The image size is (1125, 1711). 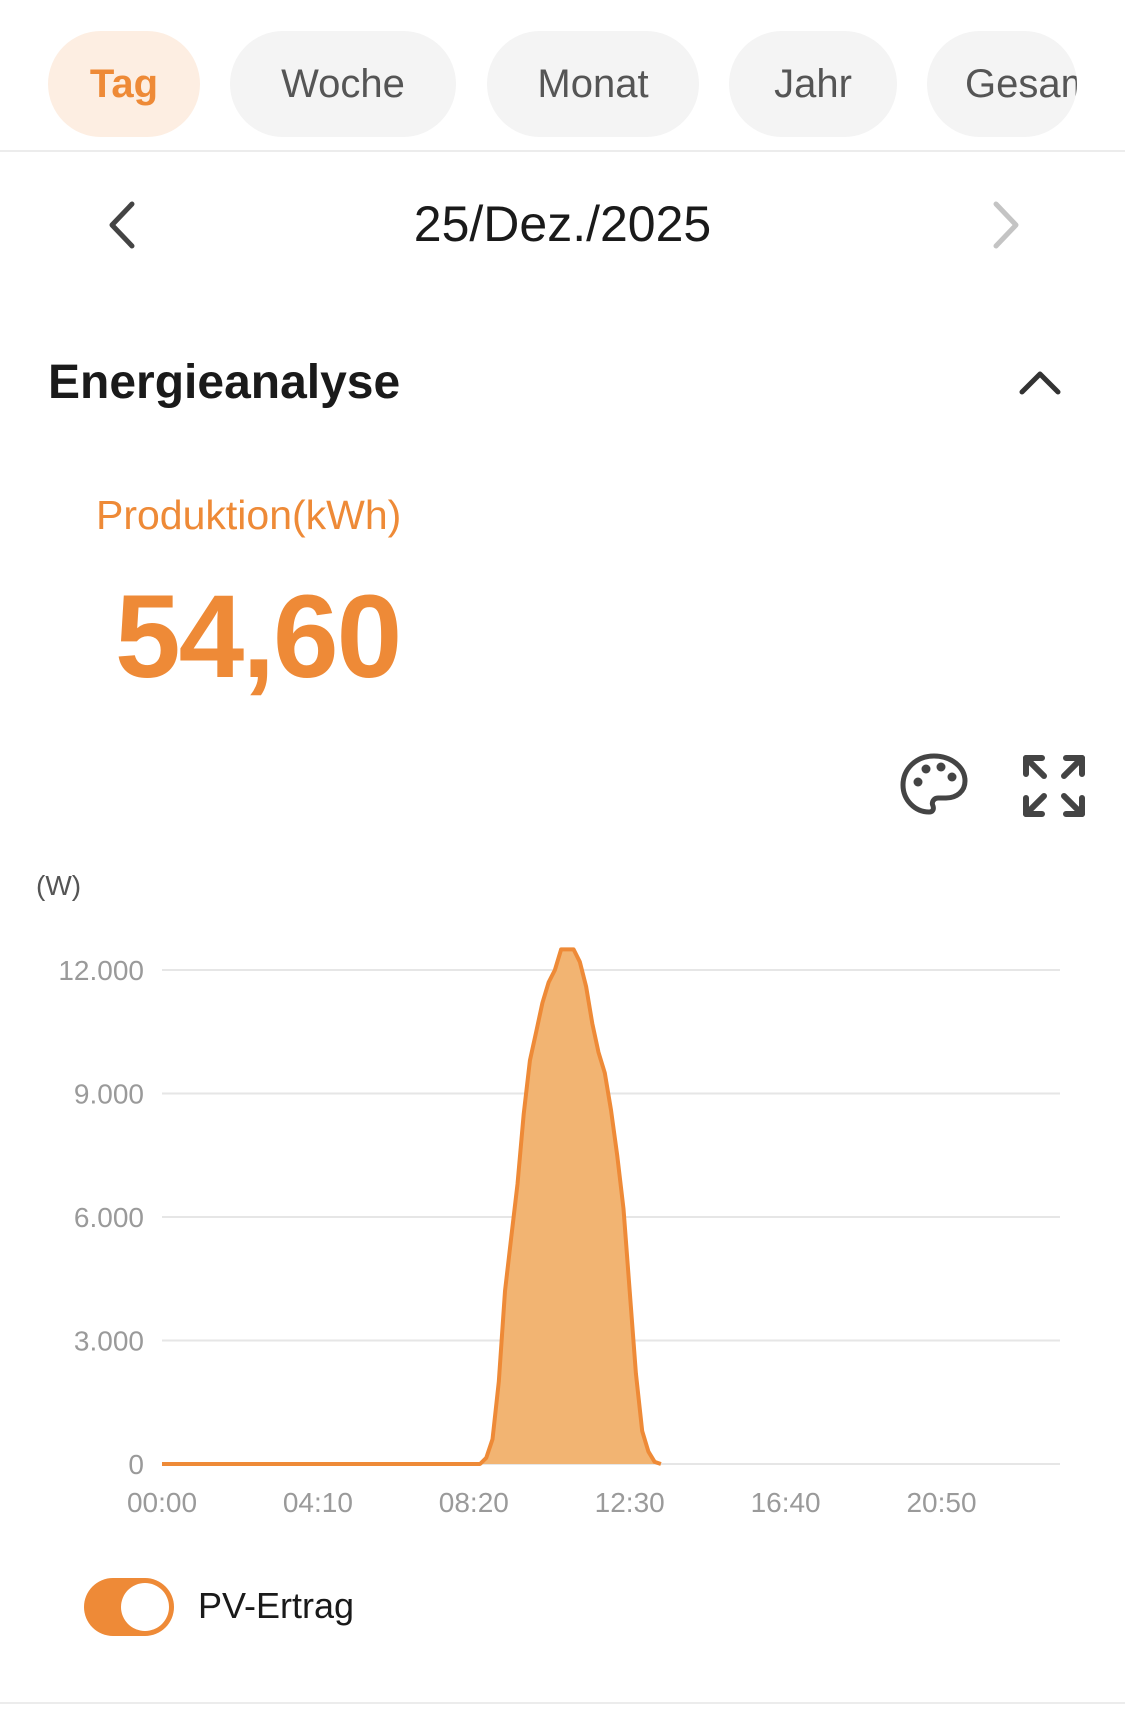 I want to click on next-day-button, so click(x=1005, y=225).